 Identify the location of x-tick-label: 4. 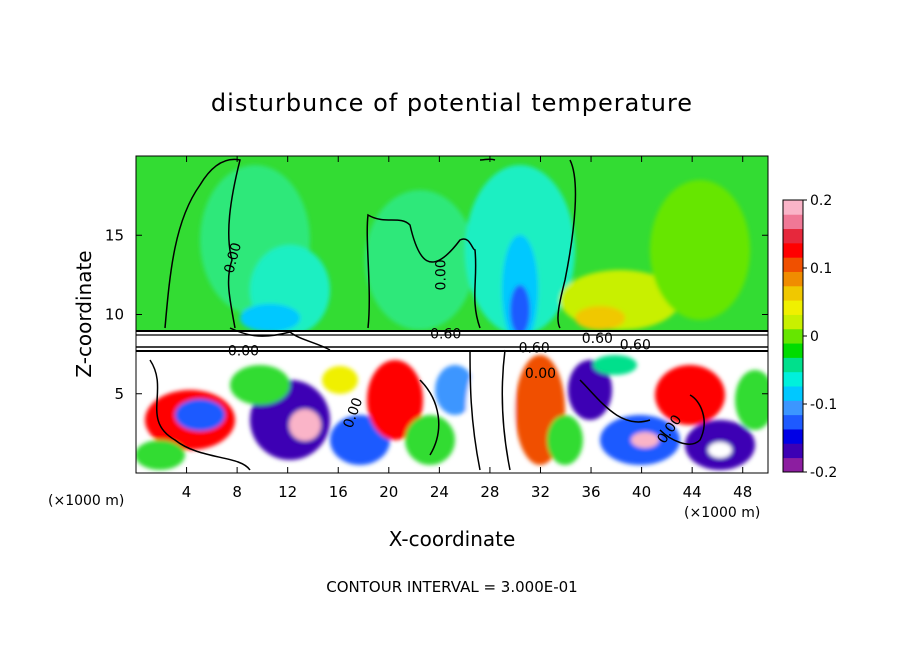
(187, 492).